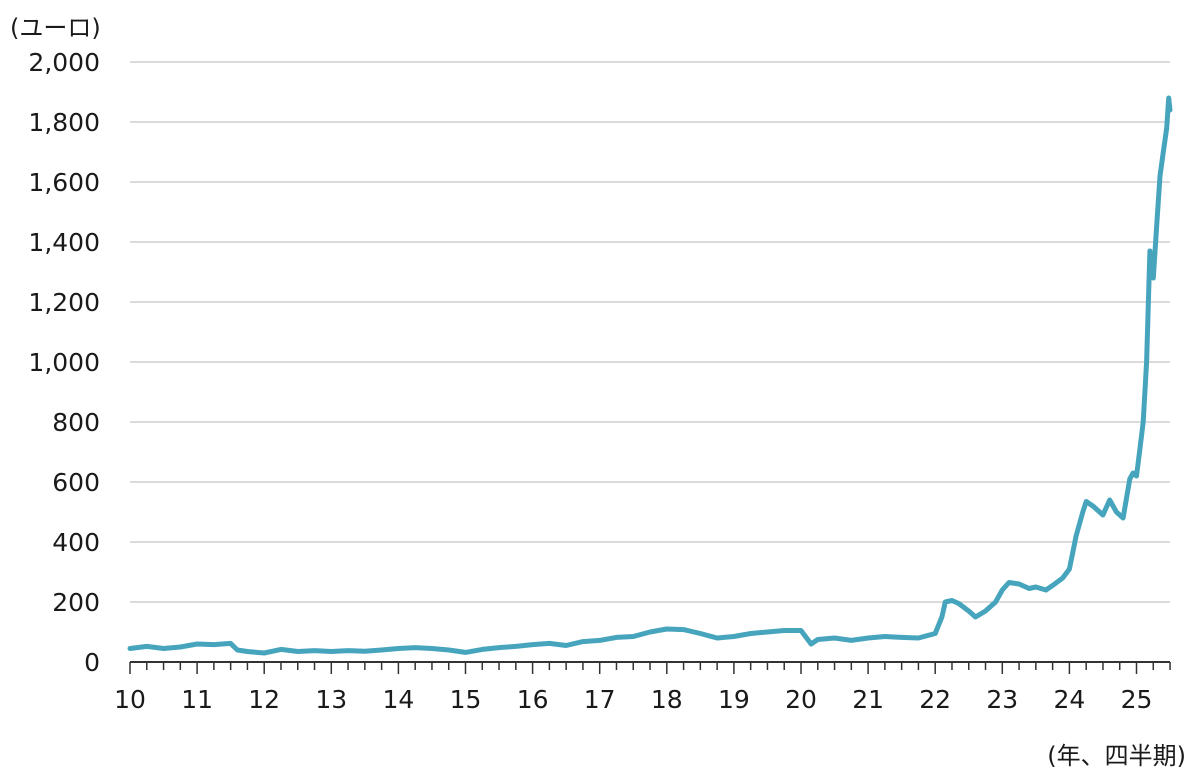  What do you see at coordinates (76, 602) in the screenshot?
I see `y-tick-label: 200` at bounding box center [76, 602].